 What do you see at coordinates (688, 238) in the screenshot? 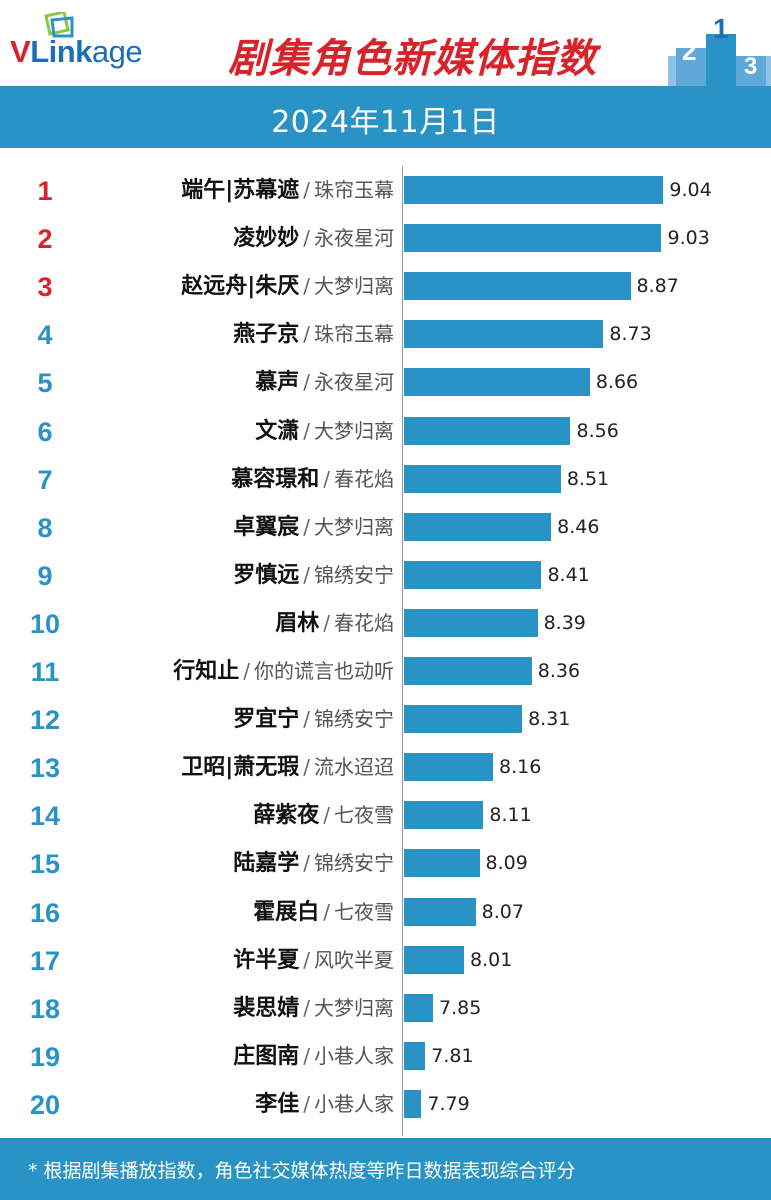
I see `bar-value-label: 9.03` at bounding box center [688, 238].